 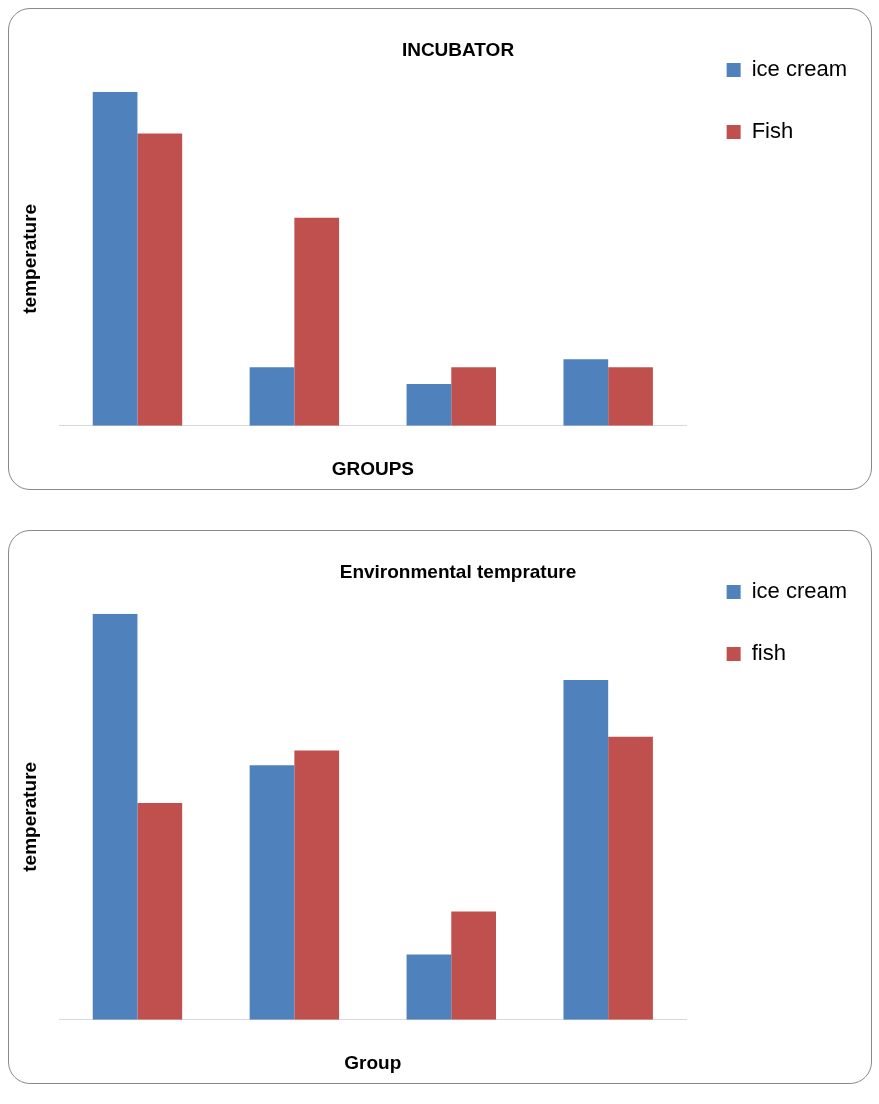 I want to click on x-axis-title: GROUPS, so click(x=372, y=468).